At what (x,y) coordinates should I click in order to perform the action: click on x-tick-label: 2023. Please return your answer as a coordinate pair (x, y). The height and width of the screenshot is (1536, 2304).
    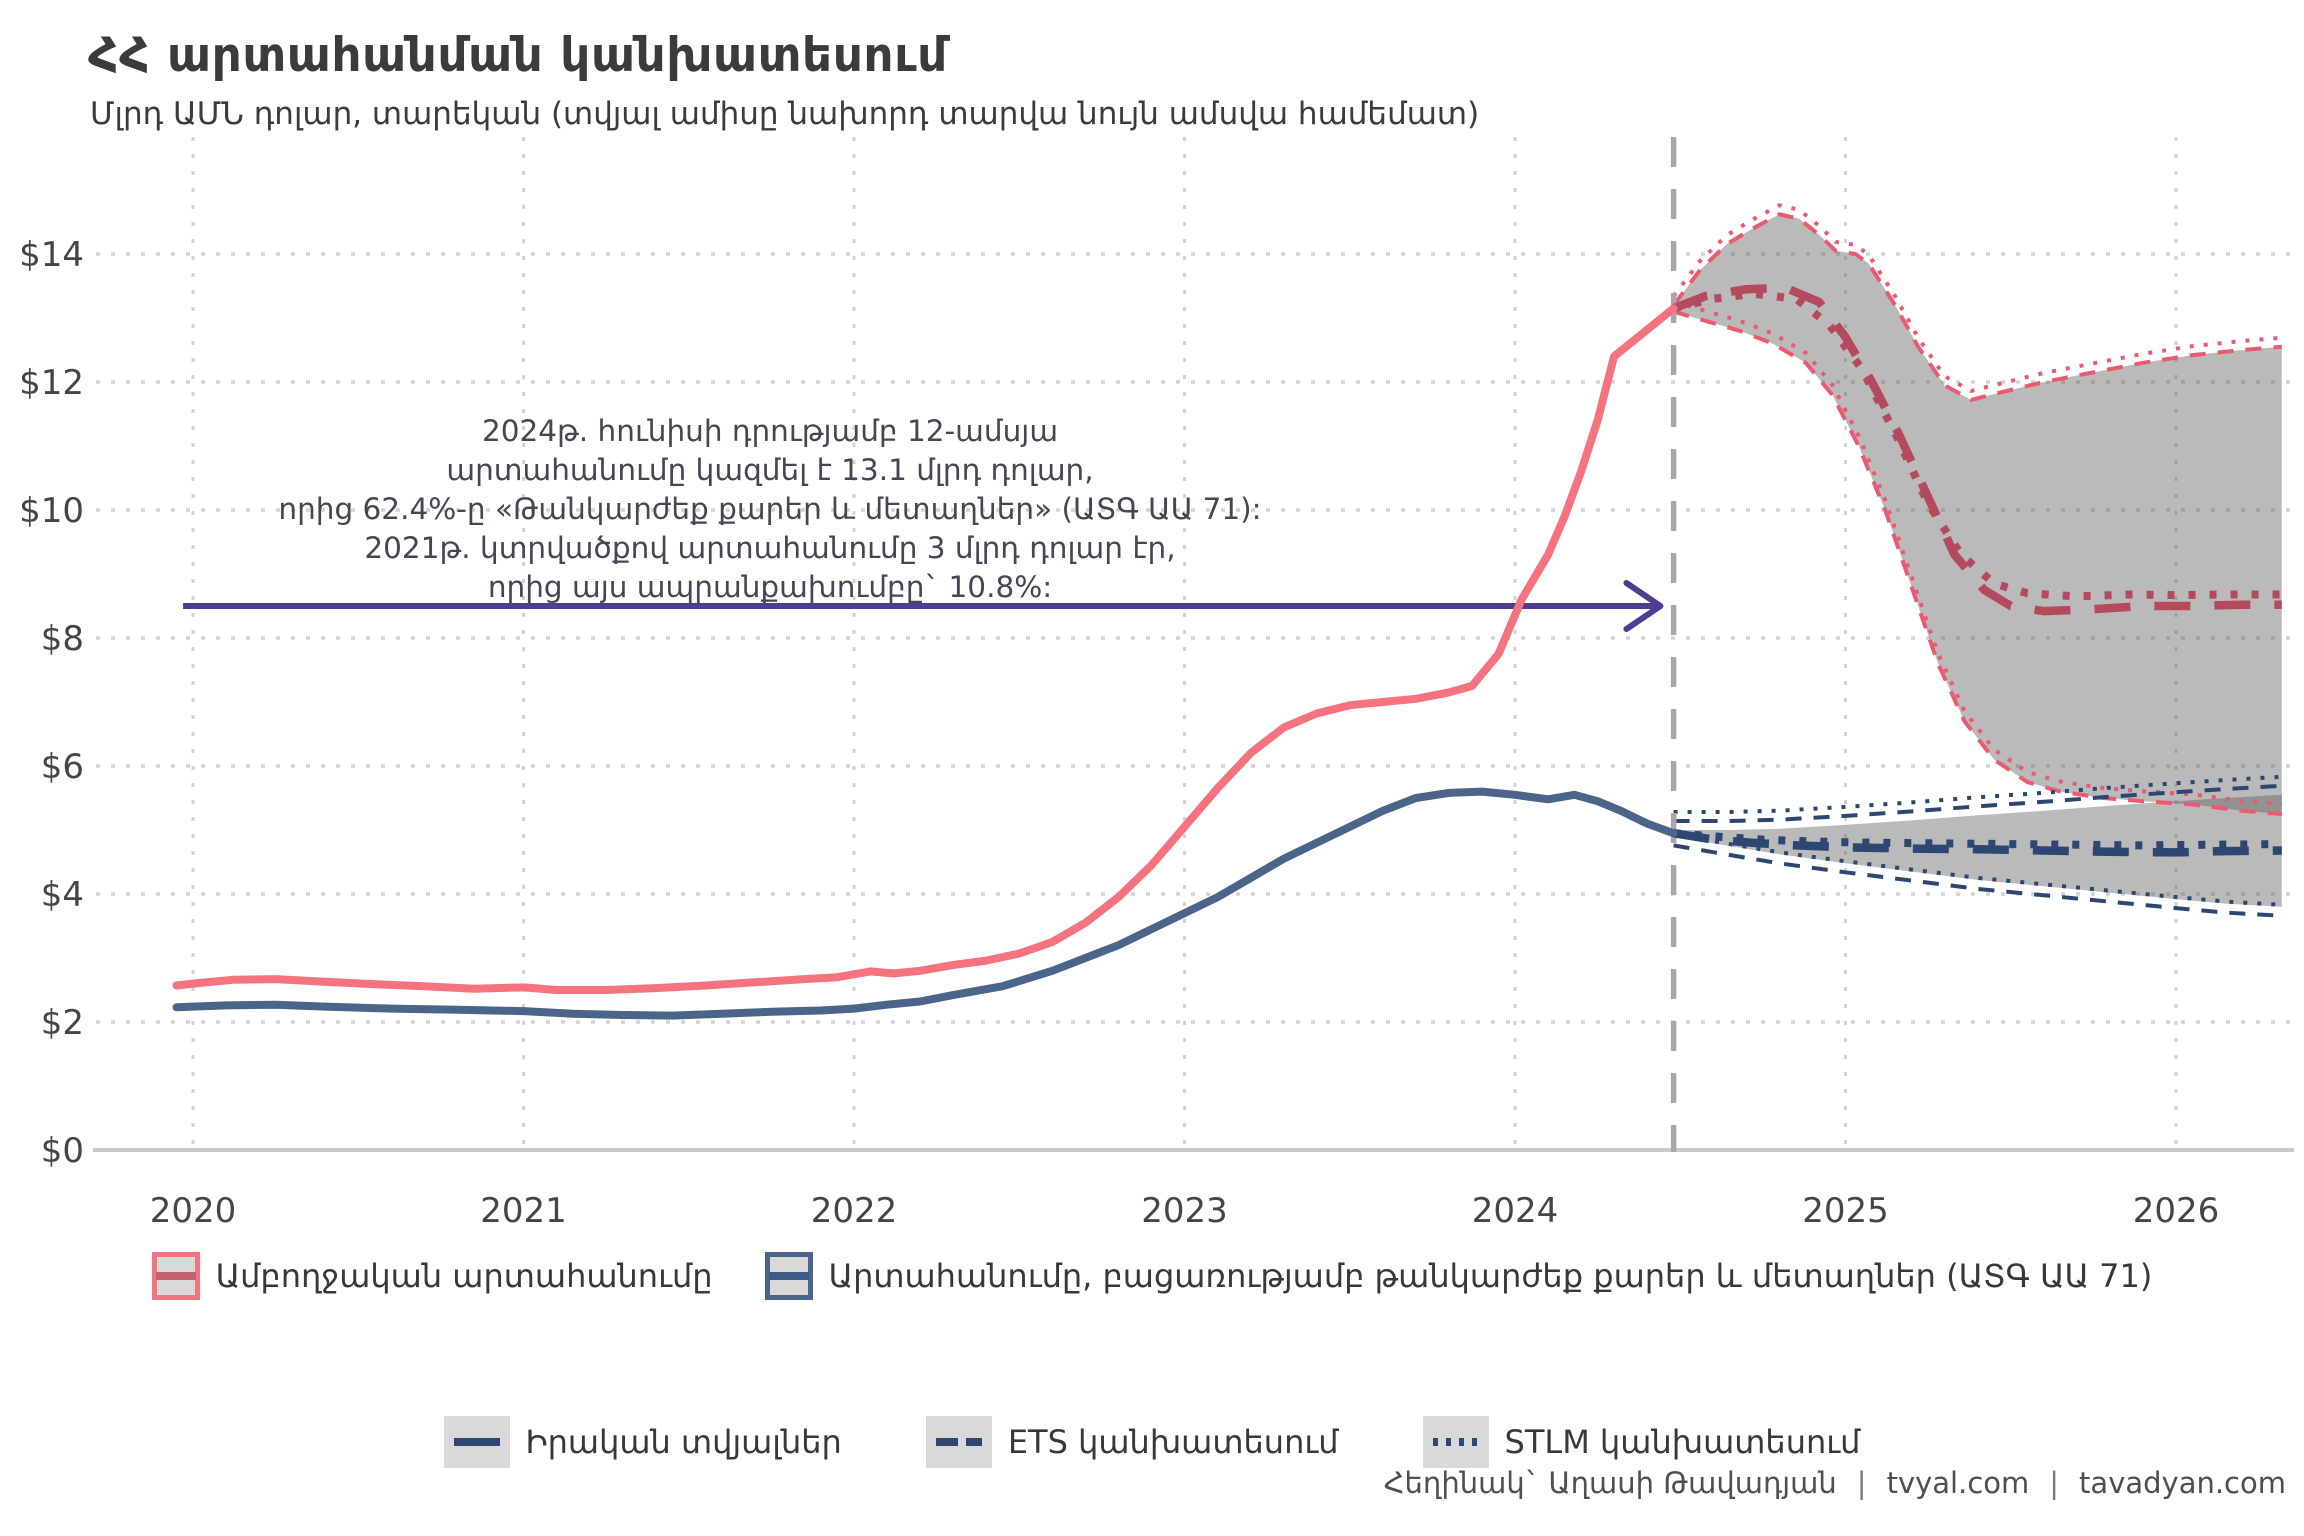
    Looking at the image, I should click on (1184, 1211).